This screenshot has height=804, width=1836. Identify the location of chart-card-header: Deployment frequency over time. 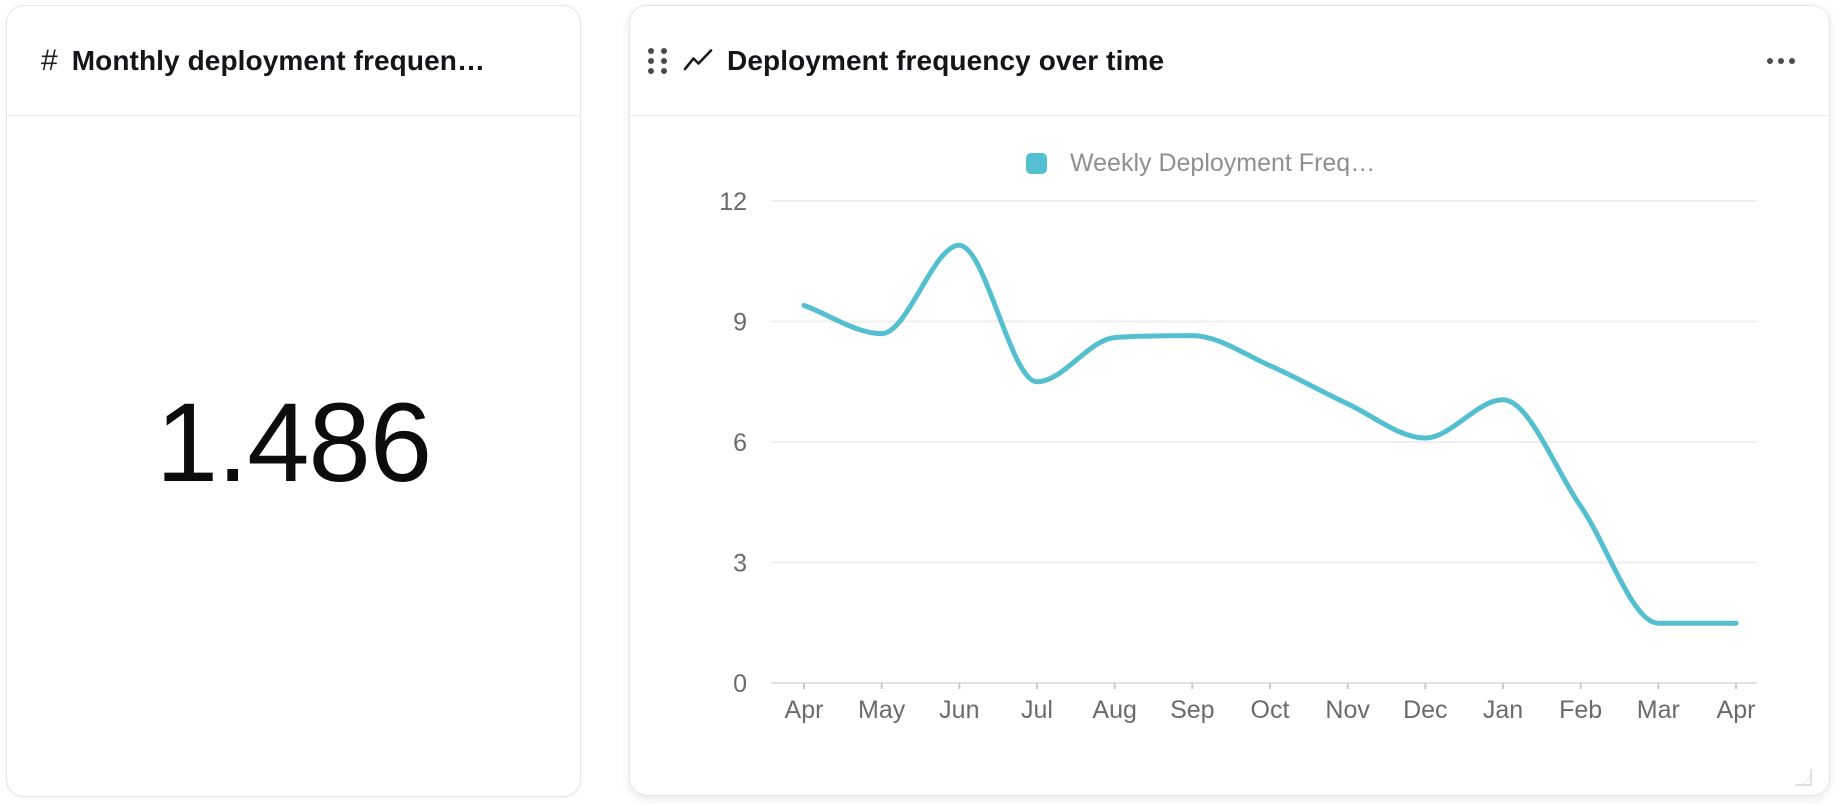
(1229, 61).